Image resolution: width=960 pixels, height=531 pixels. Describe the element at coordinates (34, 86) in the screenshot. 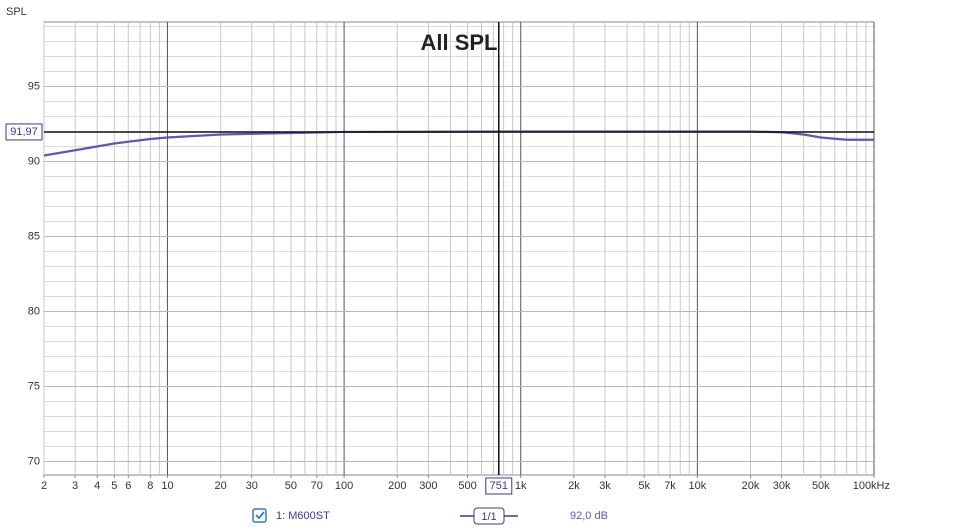

I see `y-tick-label: 95` at that location.